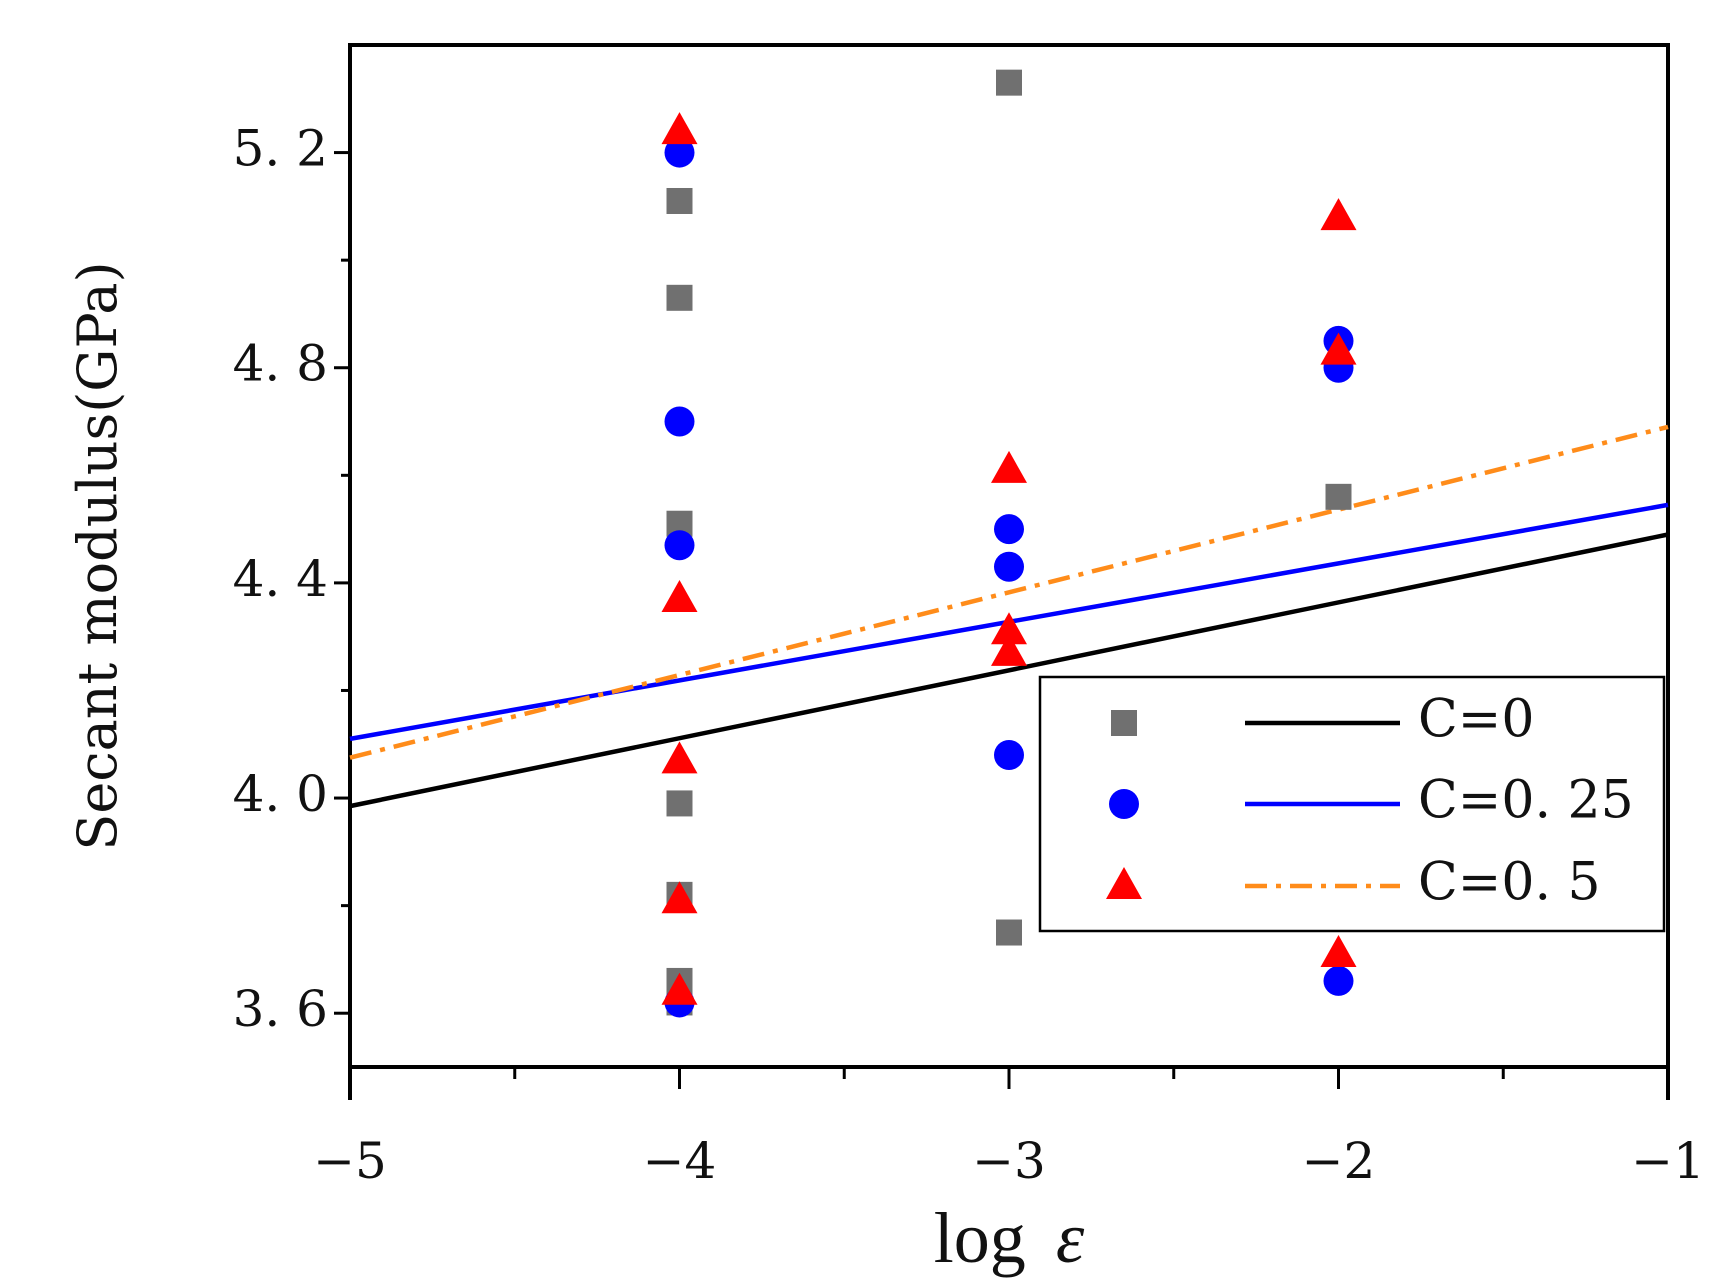 Image resolution: width=1709 pixels, height=1286 pixels. What do you see at coordinates (350, 1161) in the screenshot?
I see `x-tick-label: −5` at bounding box center [350, 1161].